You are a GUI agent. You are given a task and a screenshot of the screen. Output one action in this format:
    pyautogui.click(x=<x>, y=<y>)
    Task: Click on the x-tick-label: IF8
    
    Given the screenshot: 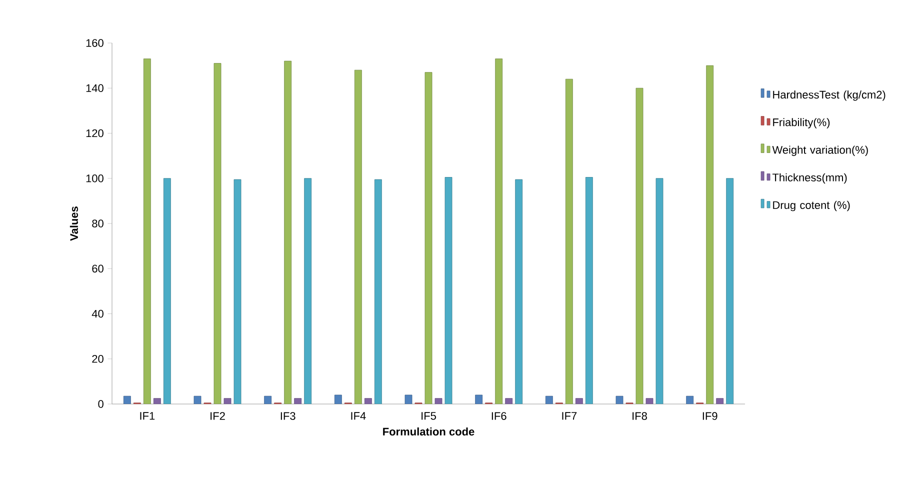 What is the action you would take?
    pyautogui.click(x=639, y=416)
    